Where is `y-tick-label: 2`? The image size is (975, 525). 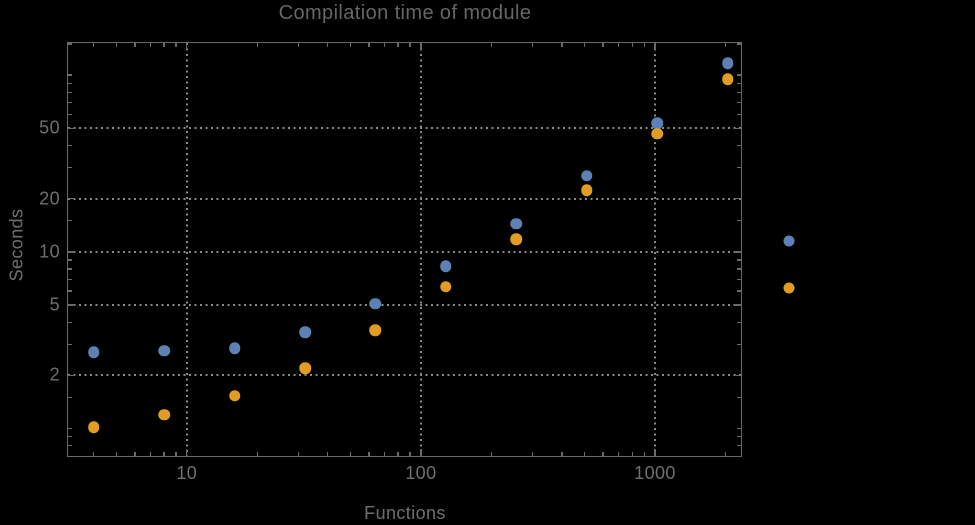 y-tick-label: 2 is located at coordinates (54, 374).